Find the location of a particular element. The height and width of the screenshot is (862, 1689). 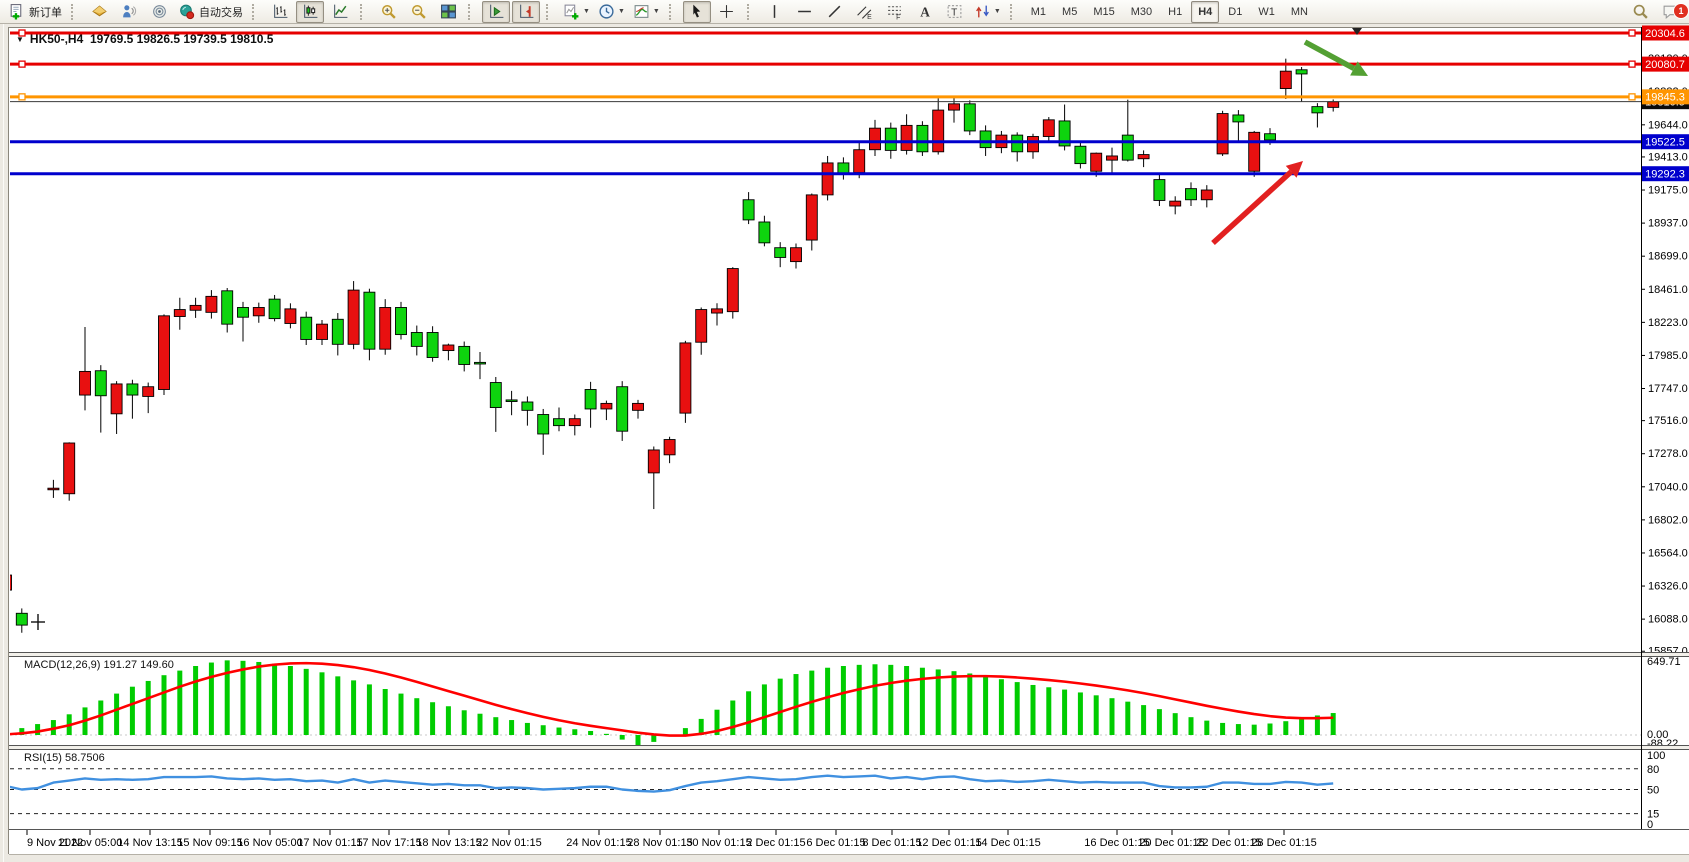

timeframe-button-w1: W1 is located at coordinates (1266, 11).